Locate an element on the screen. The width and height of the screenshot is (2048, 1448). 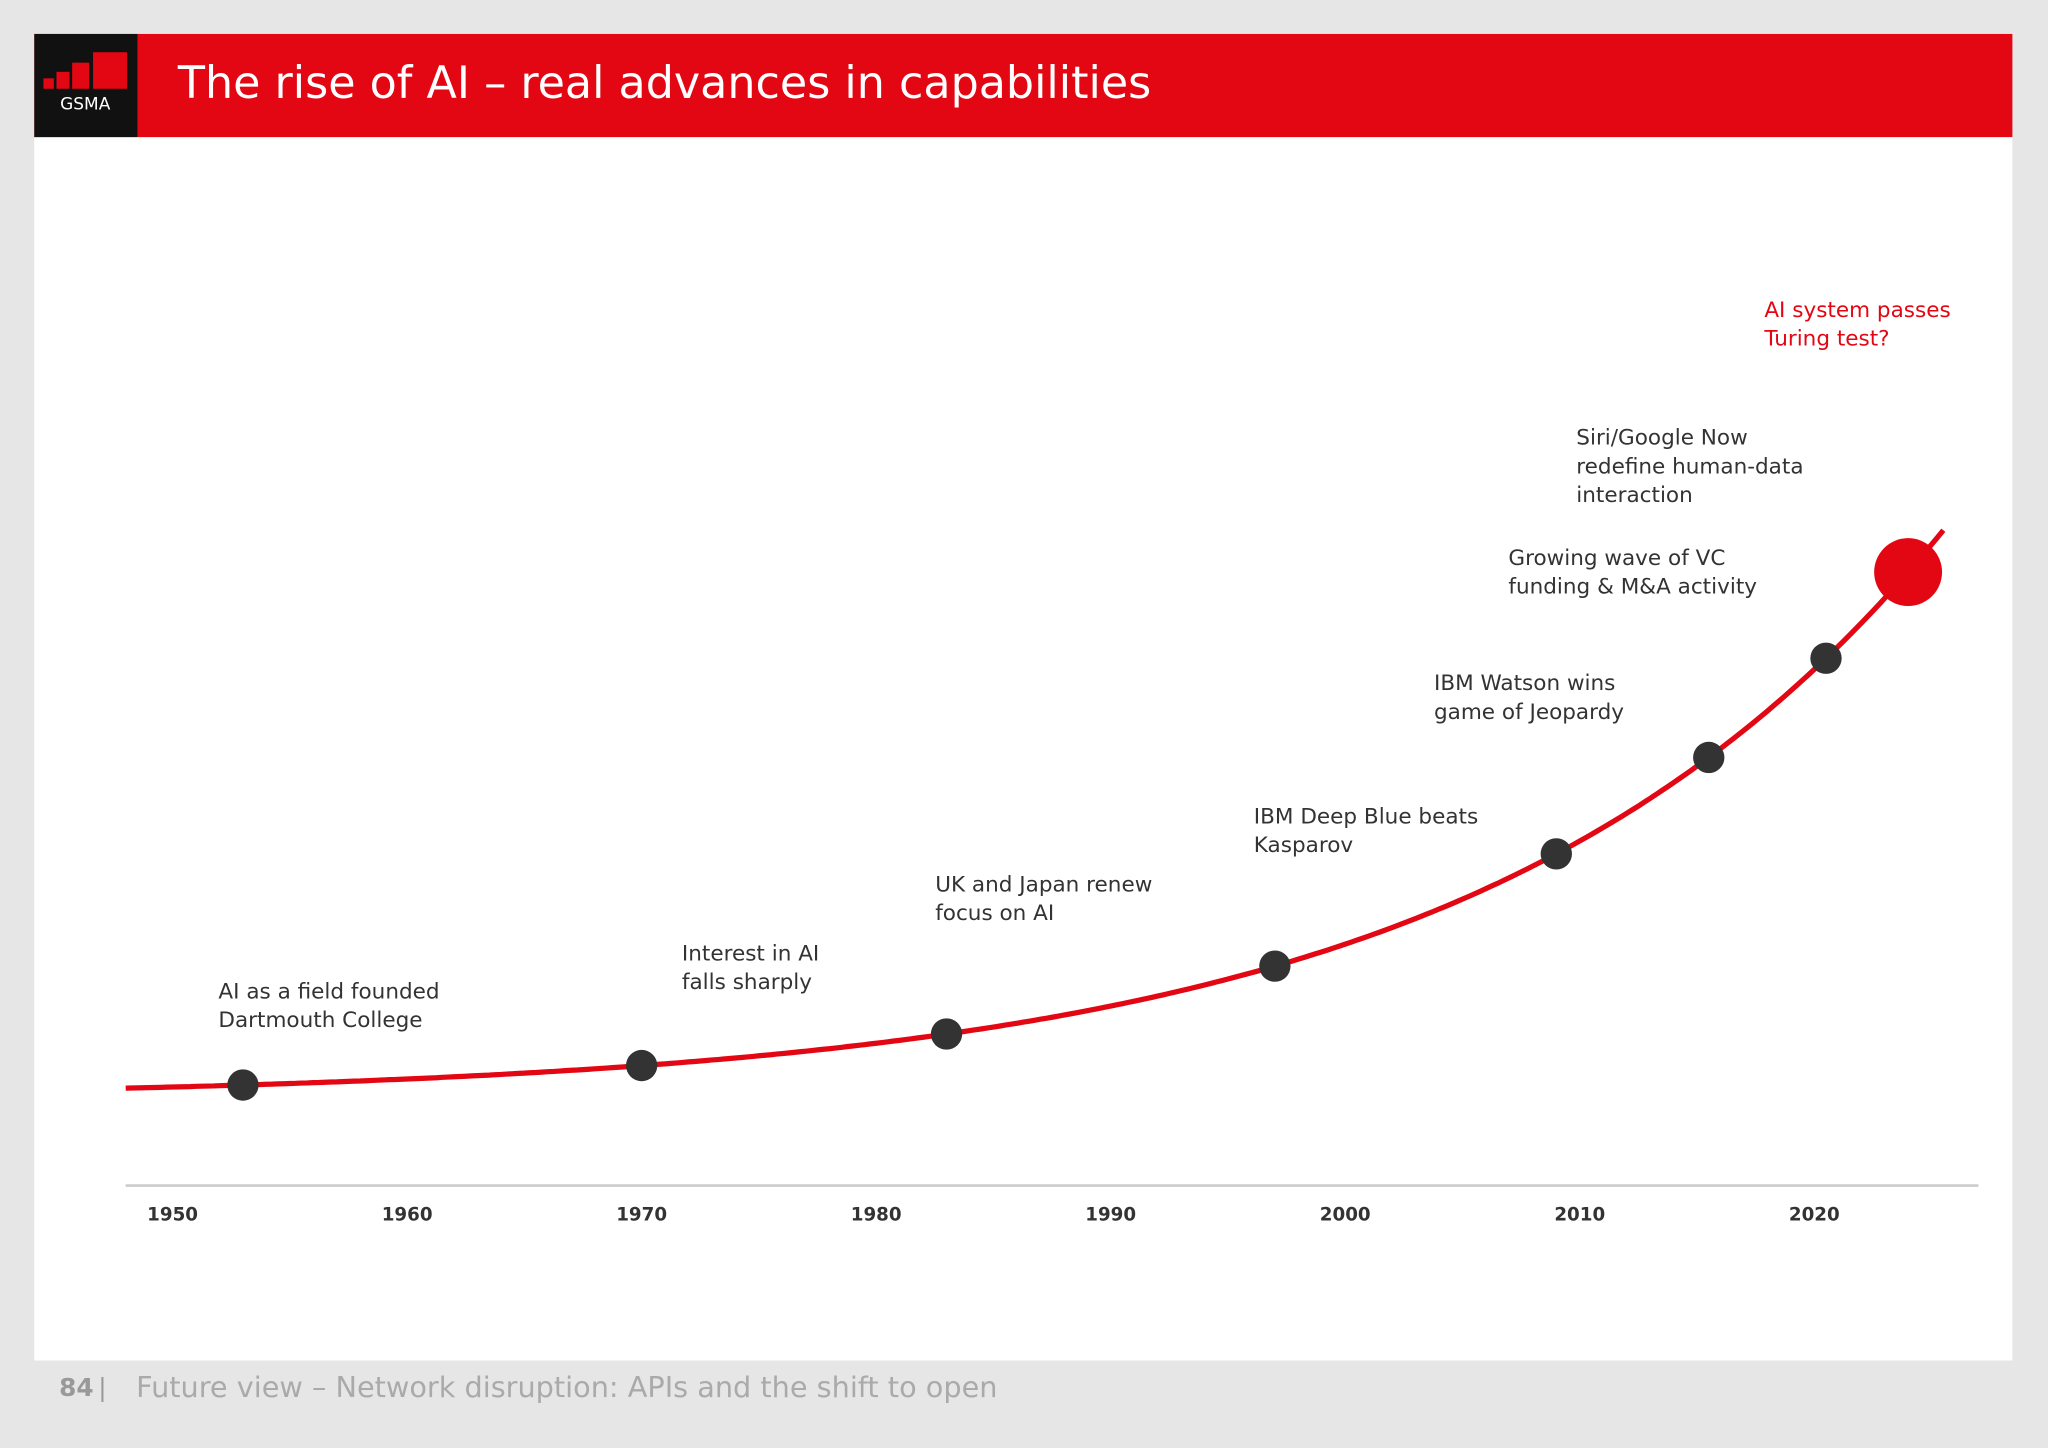
milestone-label: IBM Deep Blue beats is located at coordinates (1366, 816).